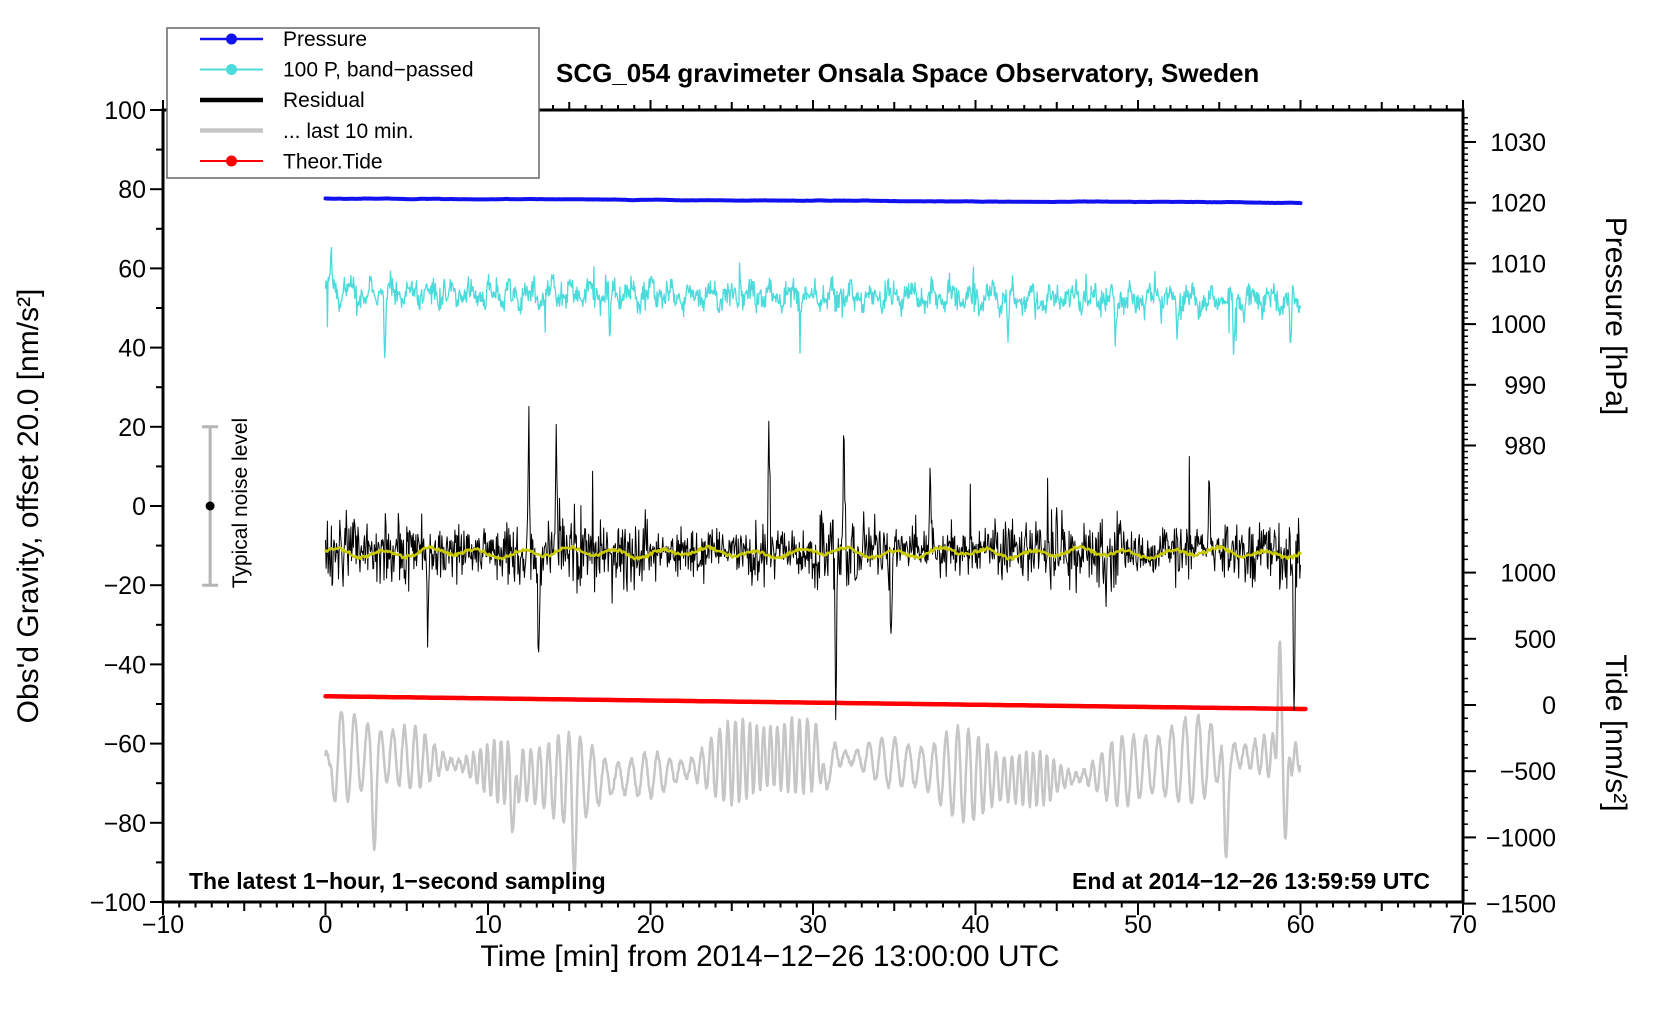 Image resolution: width=1660 pixels, height=1020 pixels. Describe the element at coordinates (348, 131) in the screenshot. I see `legend-label-last10: ... last 10 min.` at that location.